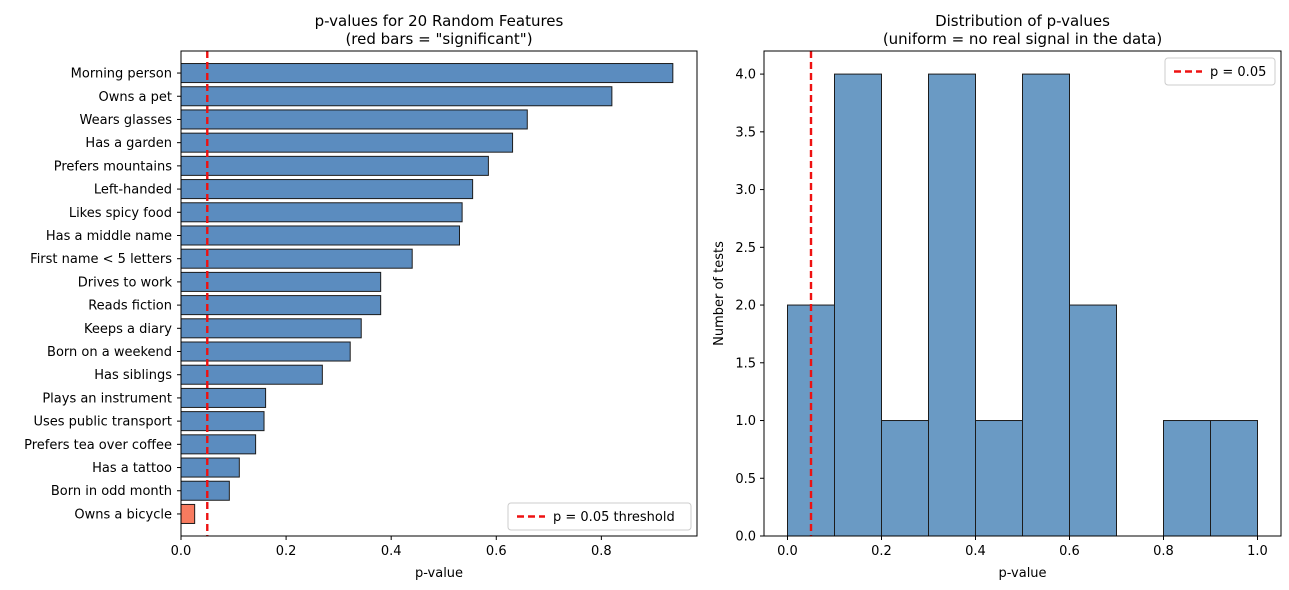  Describe the element at coordinates (126, 120) in the screenshot. I see `y-tick-label: Wears glasses` at that location.